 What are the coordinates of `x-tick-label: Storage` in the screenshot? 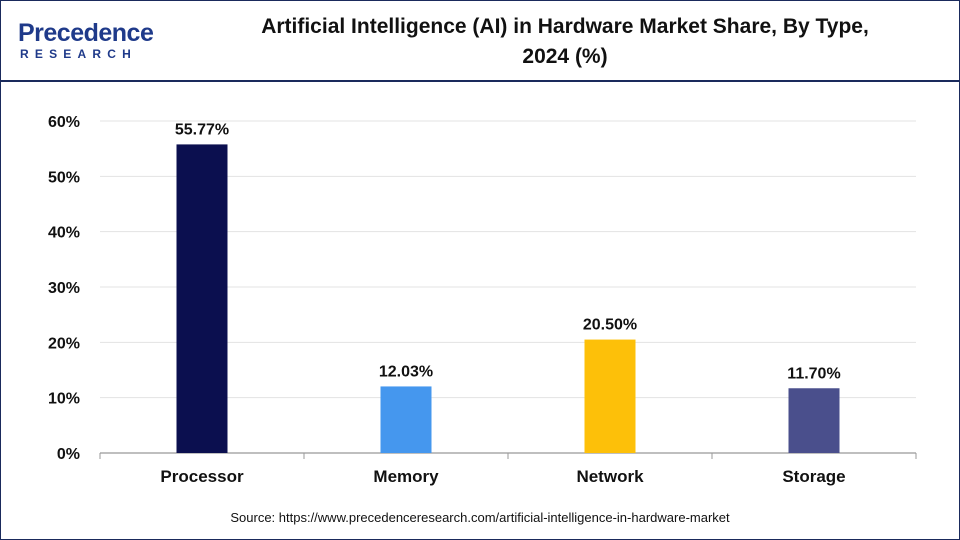 It's located at (813, 476).